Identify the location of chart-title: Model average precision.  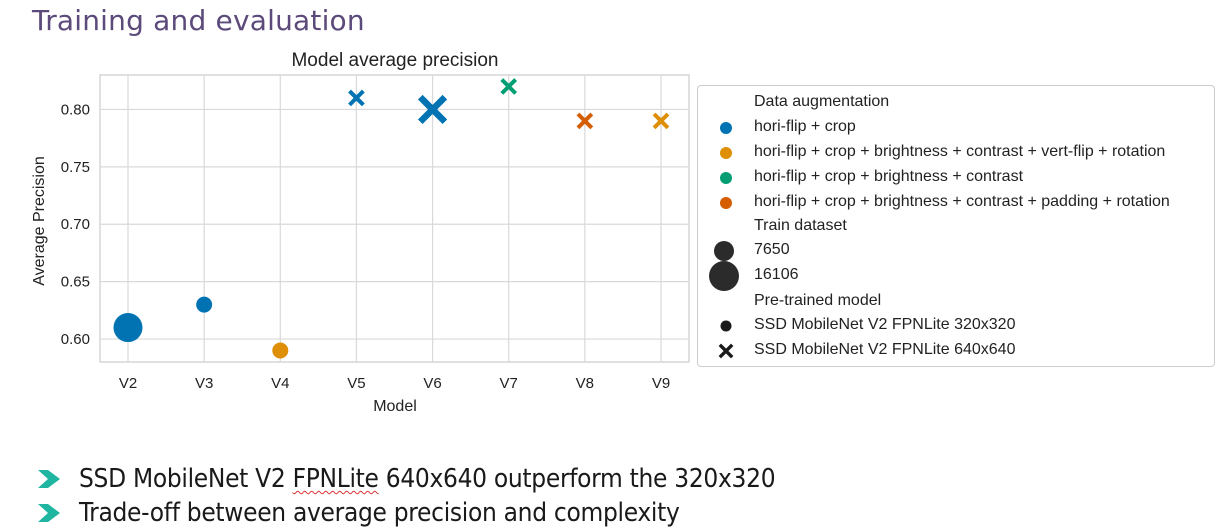
(394, 60).